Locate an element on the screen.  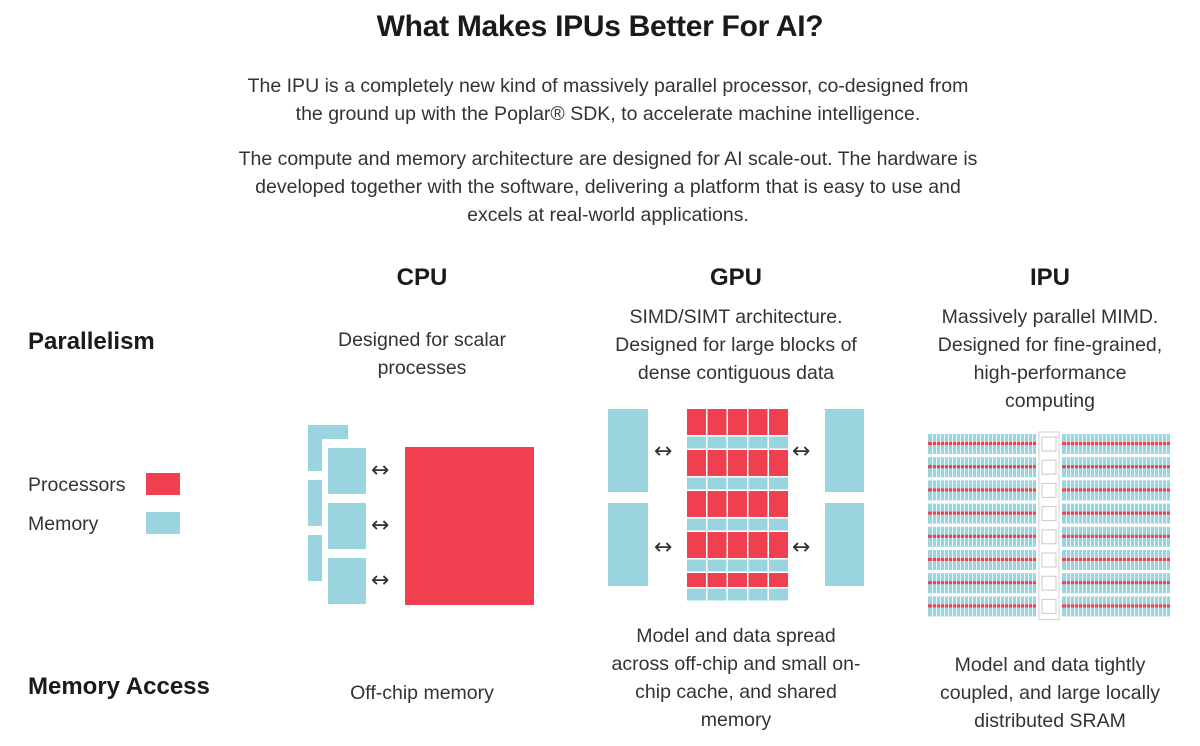
gpu-heading: GPU is located at coordinates (735, 277).